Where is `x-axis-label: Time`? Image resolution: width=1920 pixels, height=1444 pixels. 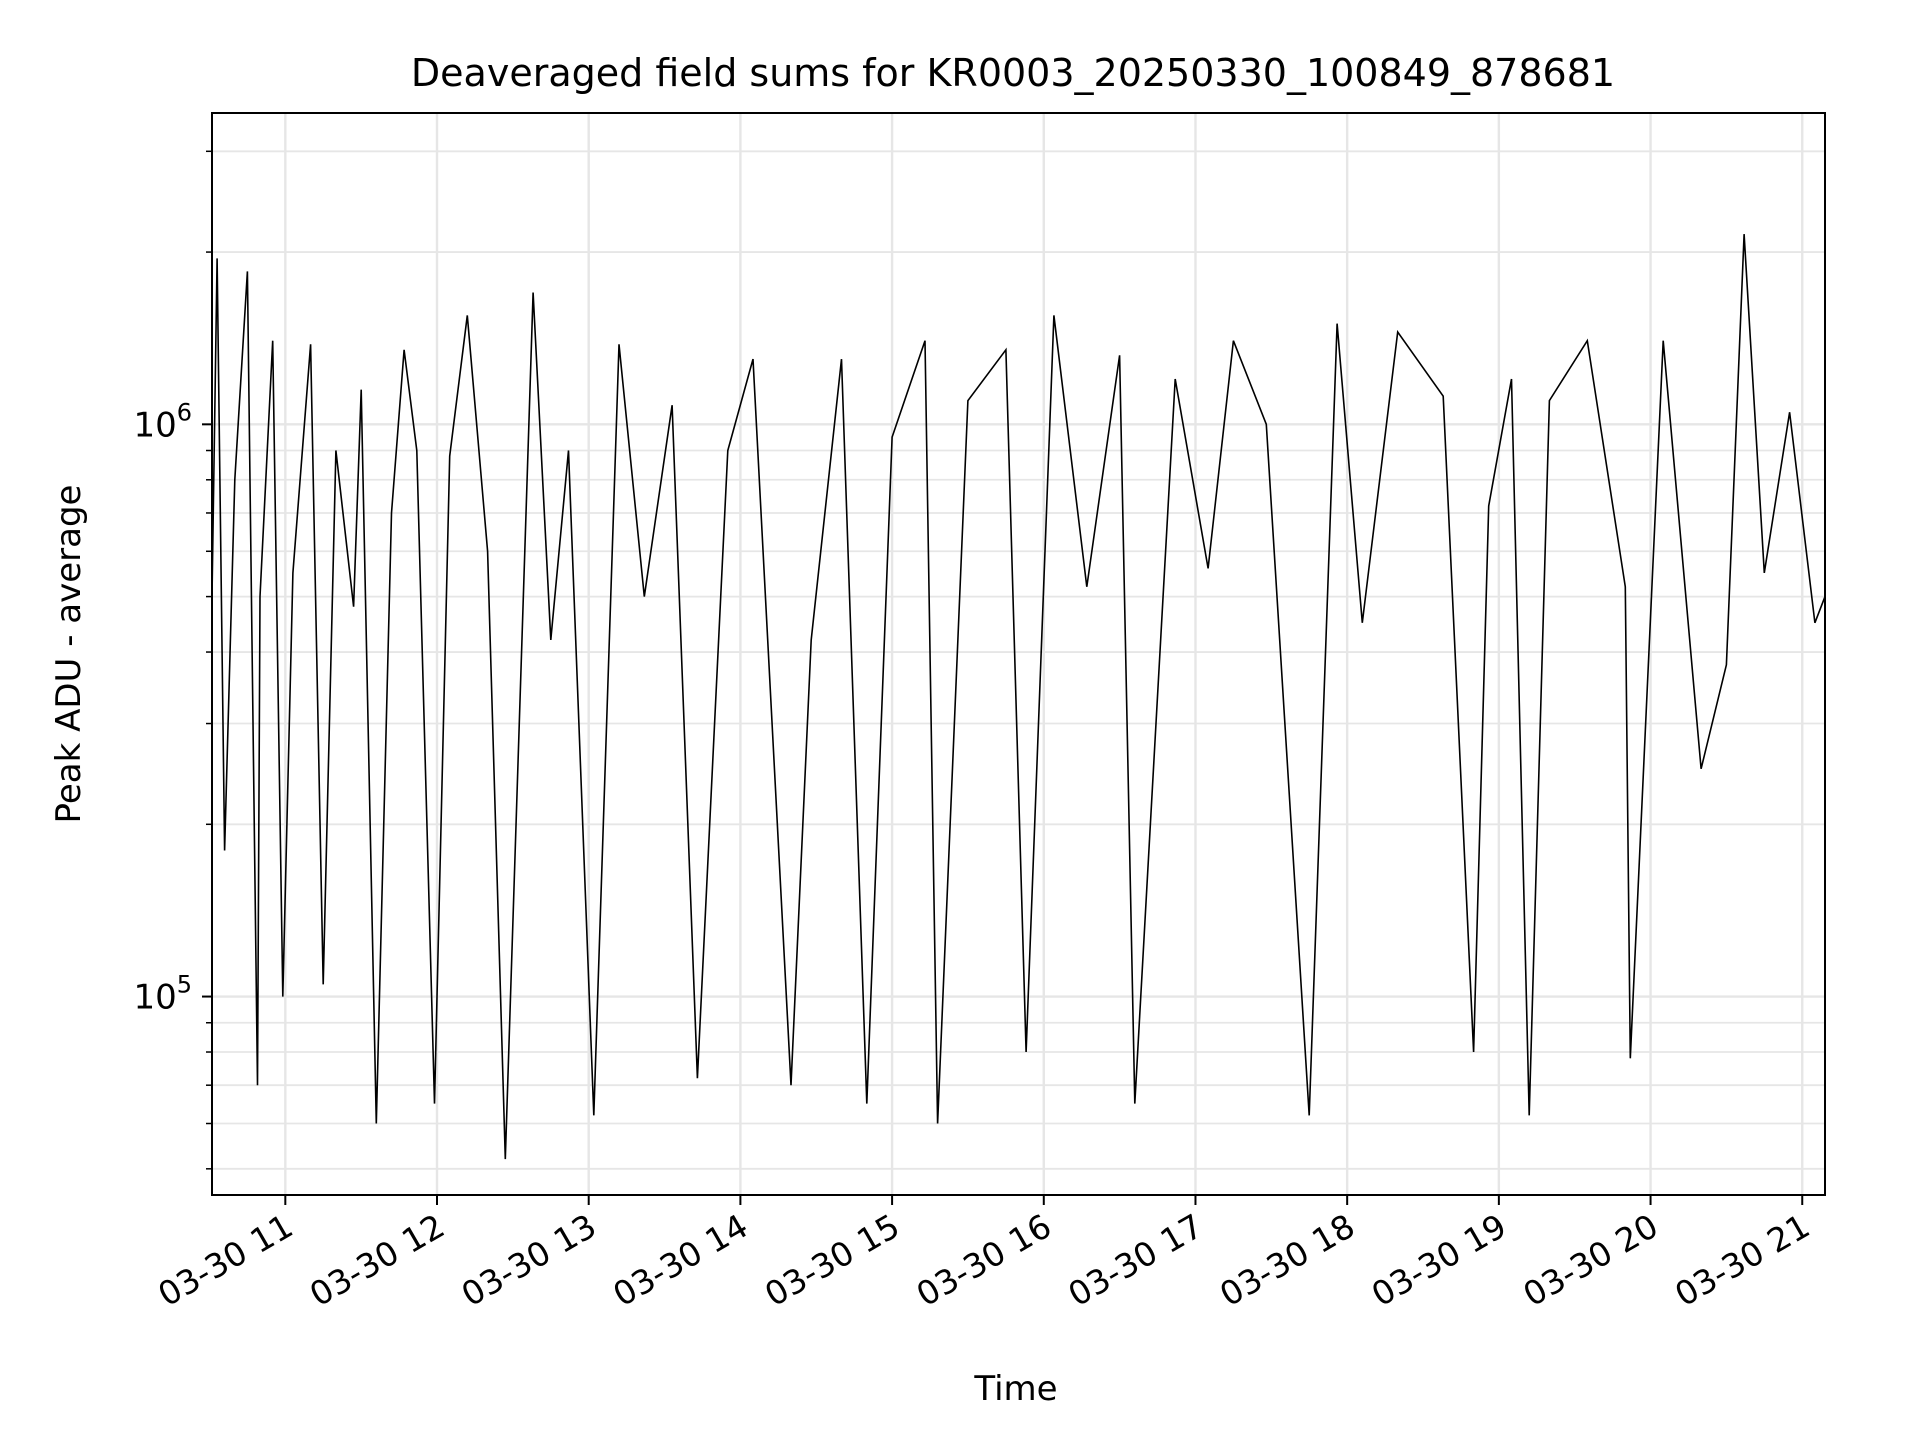 x-axis-label: Time is located at coordinates (1015, 1389).